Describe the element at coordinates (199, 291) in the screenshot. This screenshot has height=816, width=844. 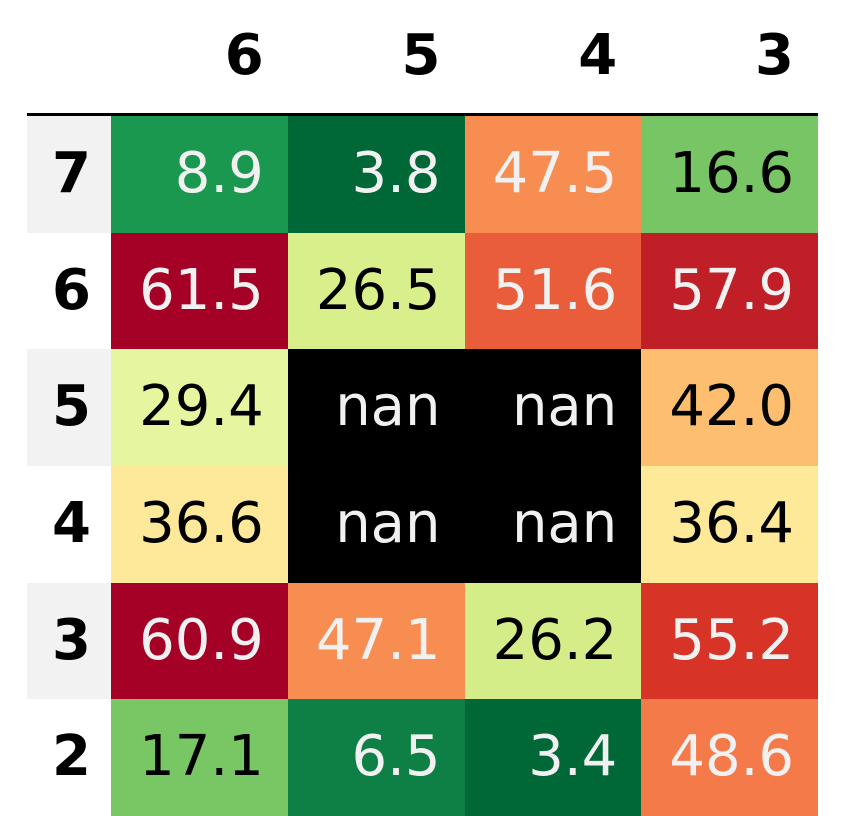
I see `heatmap-cell: 61.5` at that location.